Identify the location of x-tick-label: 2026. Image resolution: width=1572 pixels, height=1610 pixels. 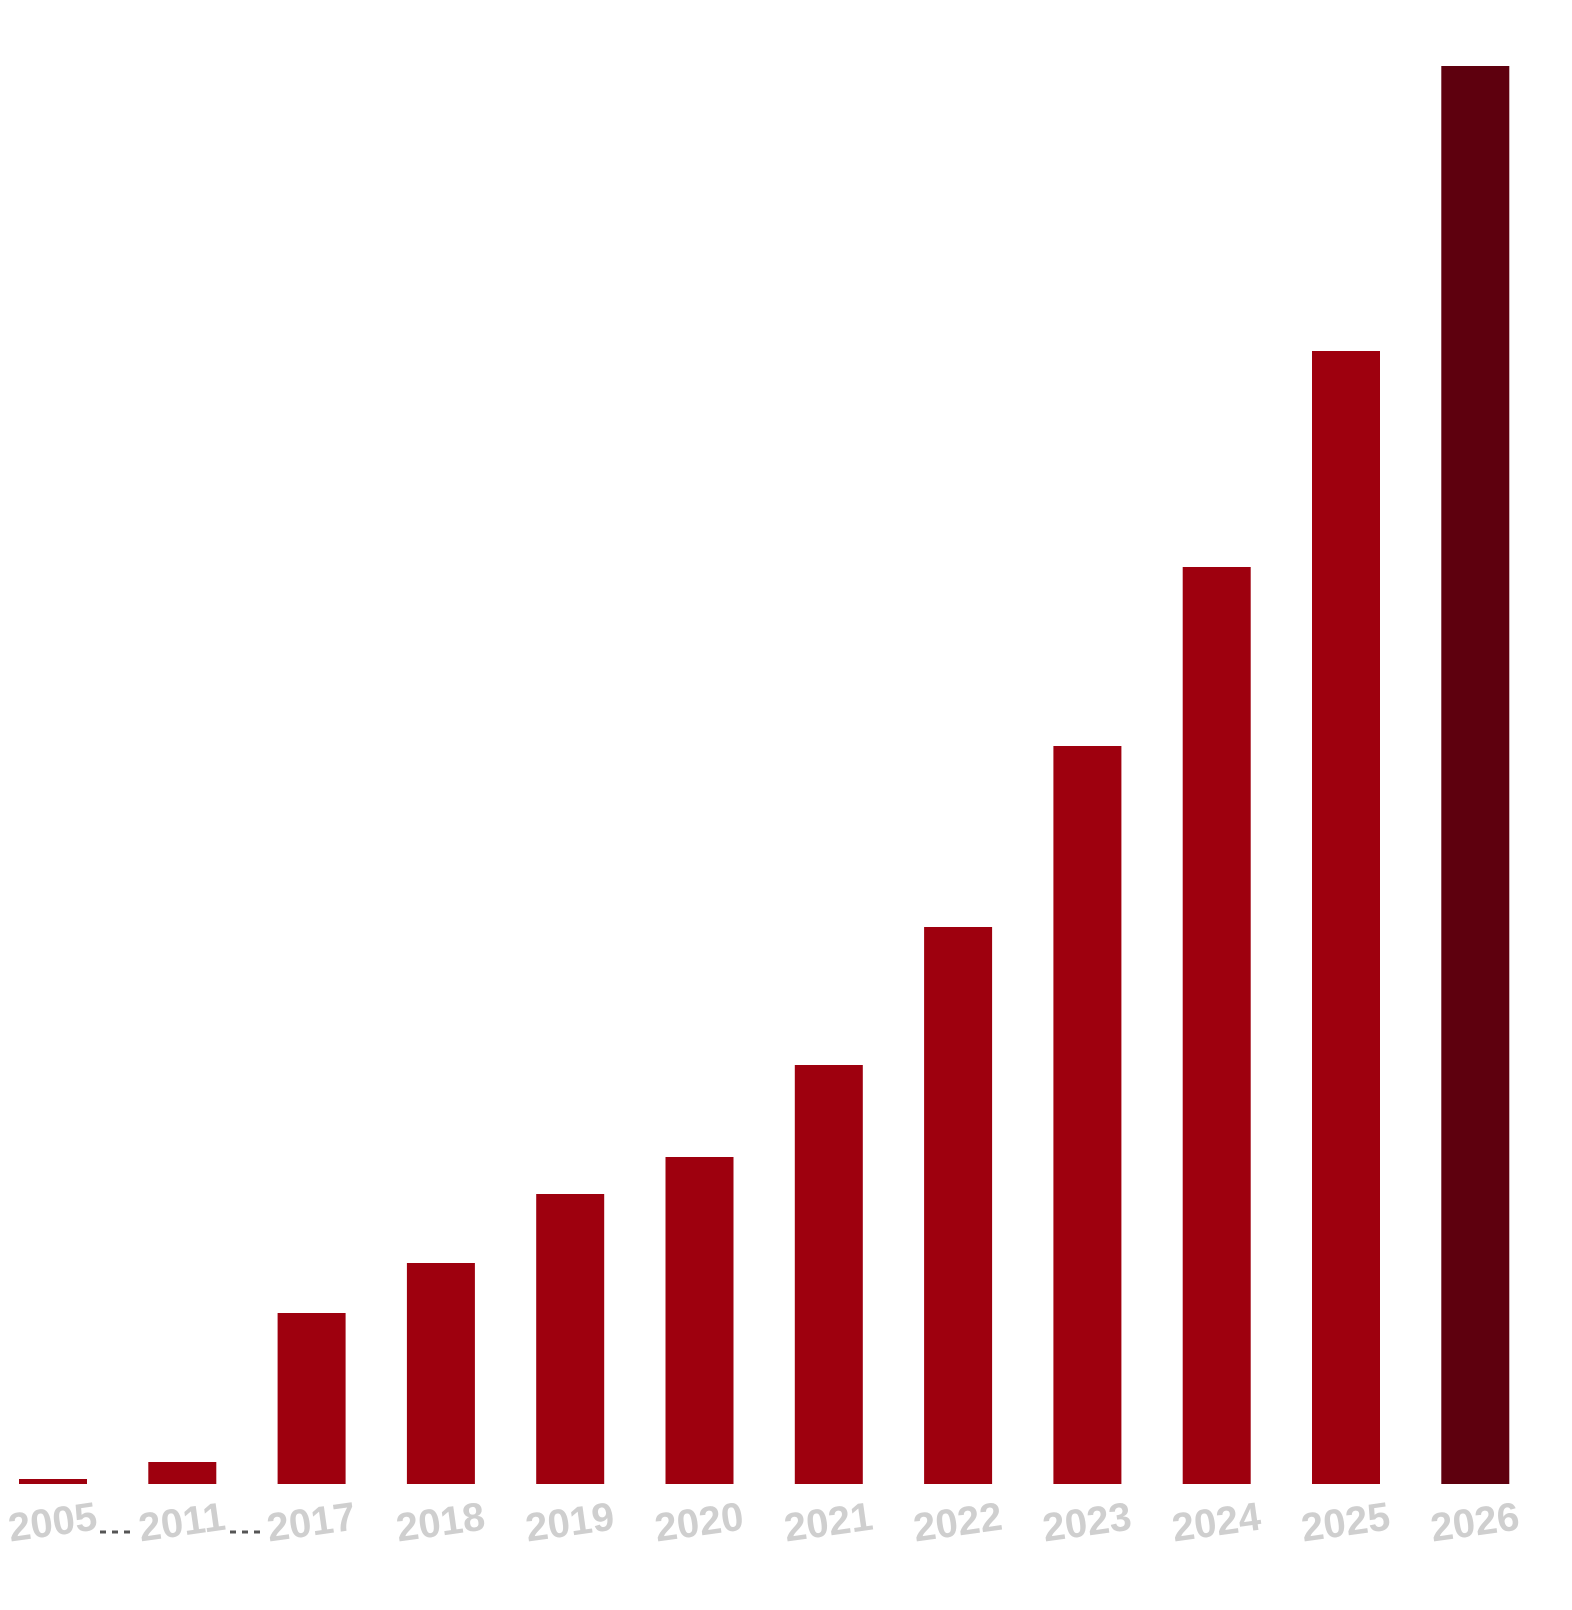
(1475, 1523).